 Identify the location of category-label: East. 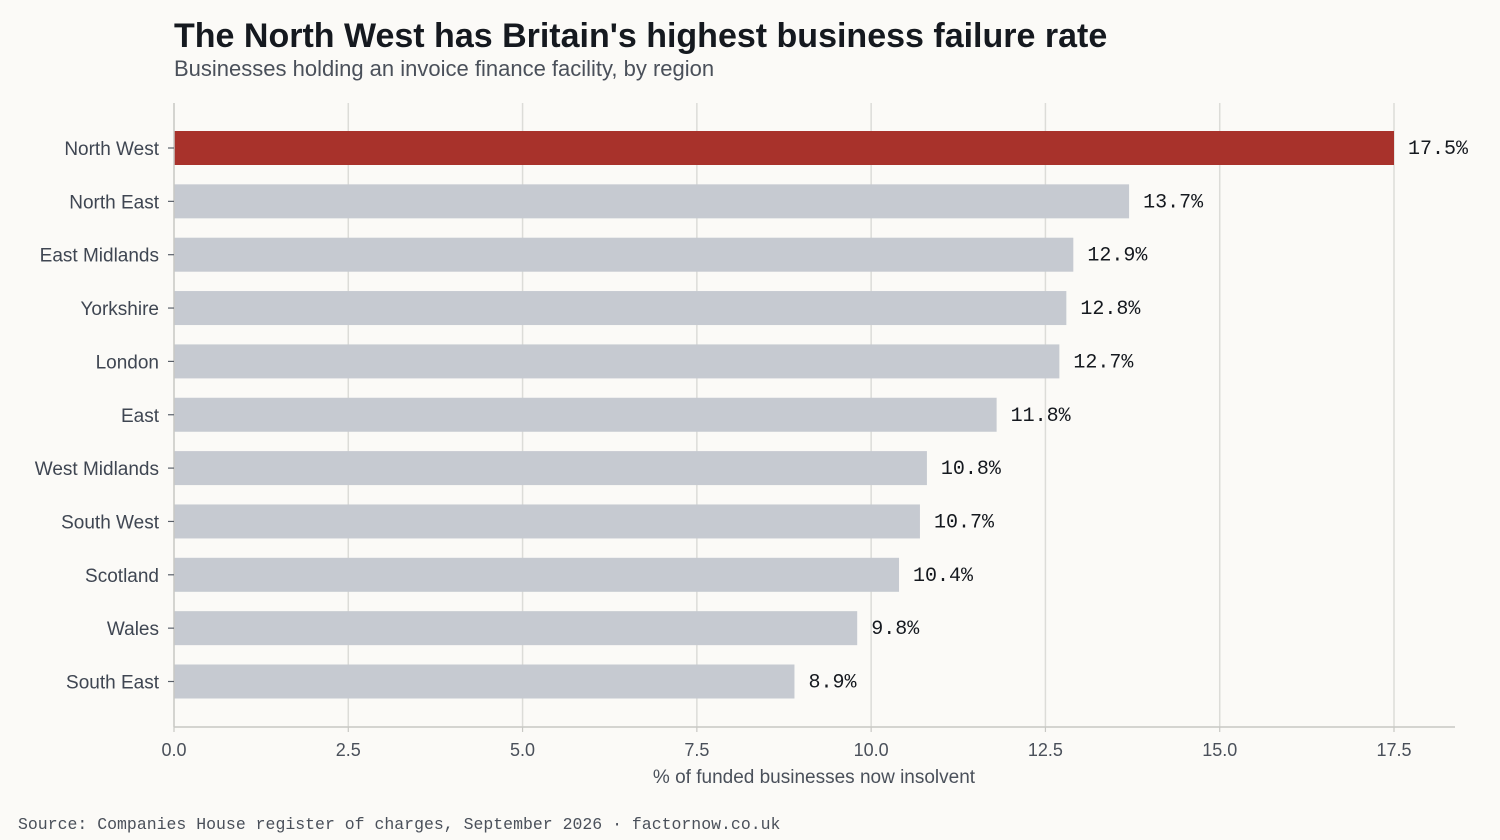
(140, 416).